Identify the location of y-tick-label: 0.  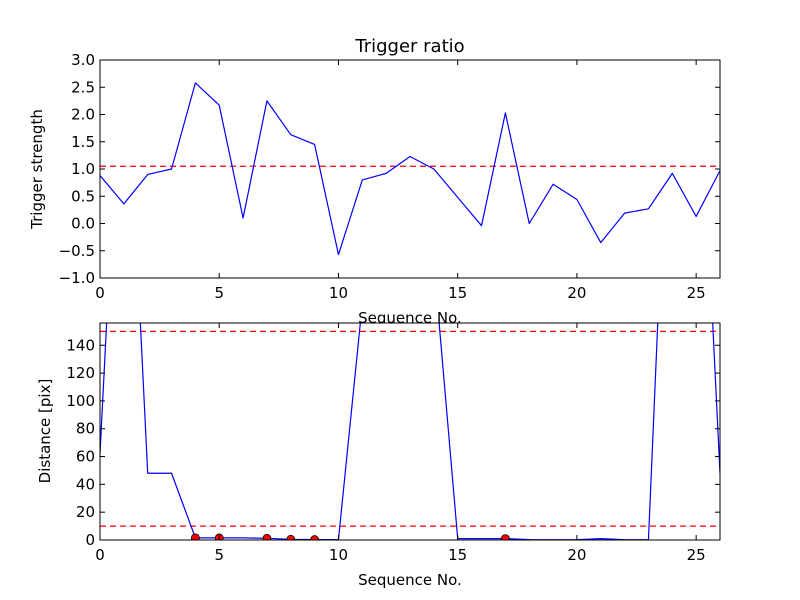
(90, 540).